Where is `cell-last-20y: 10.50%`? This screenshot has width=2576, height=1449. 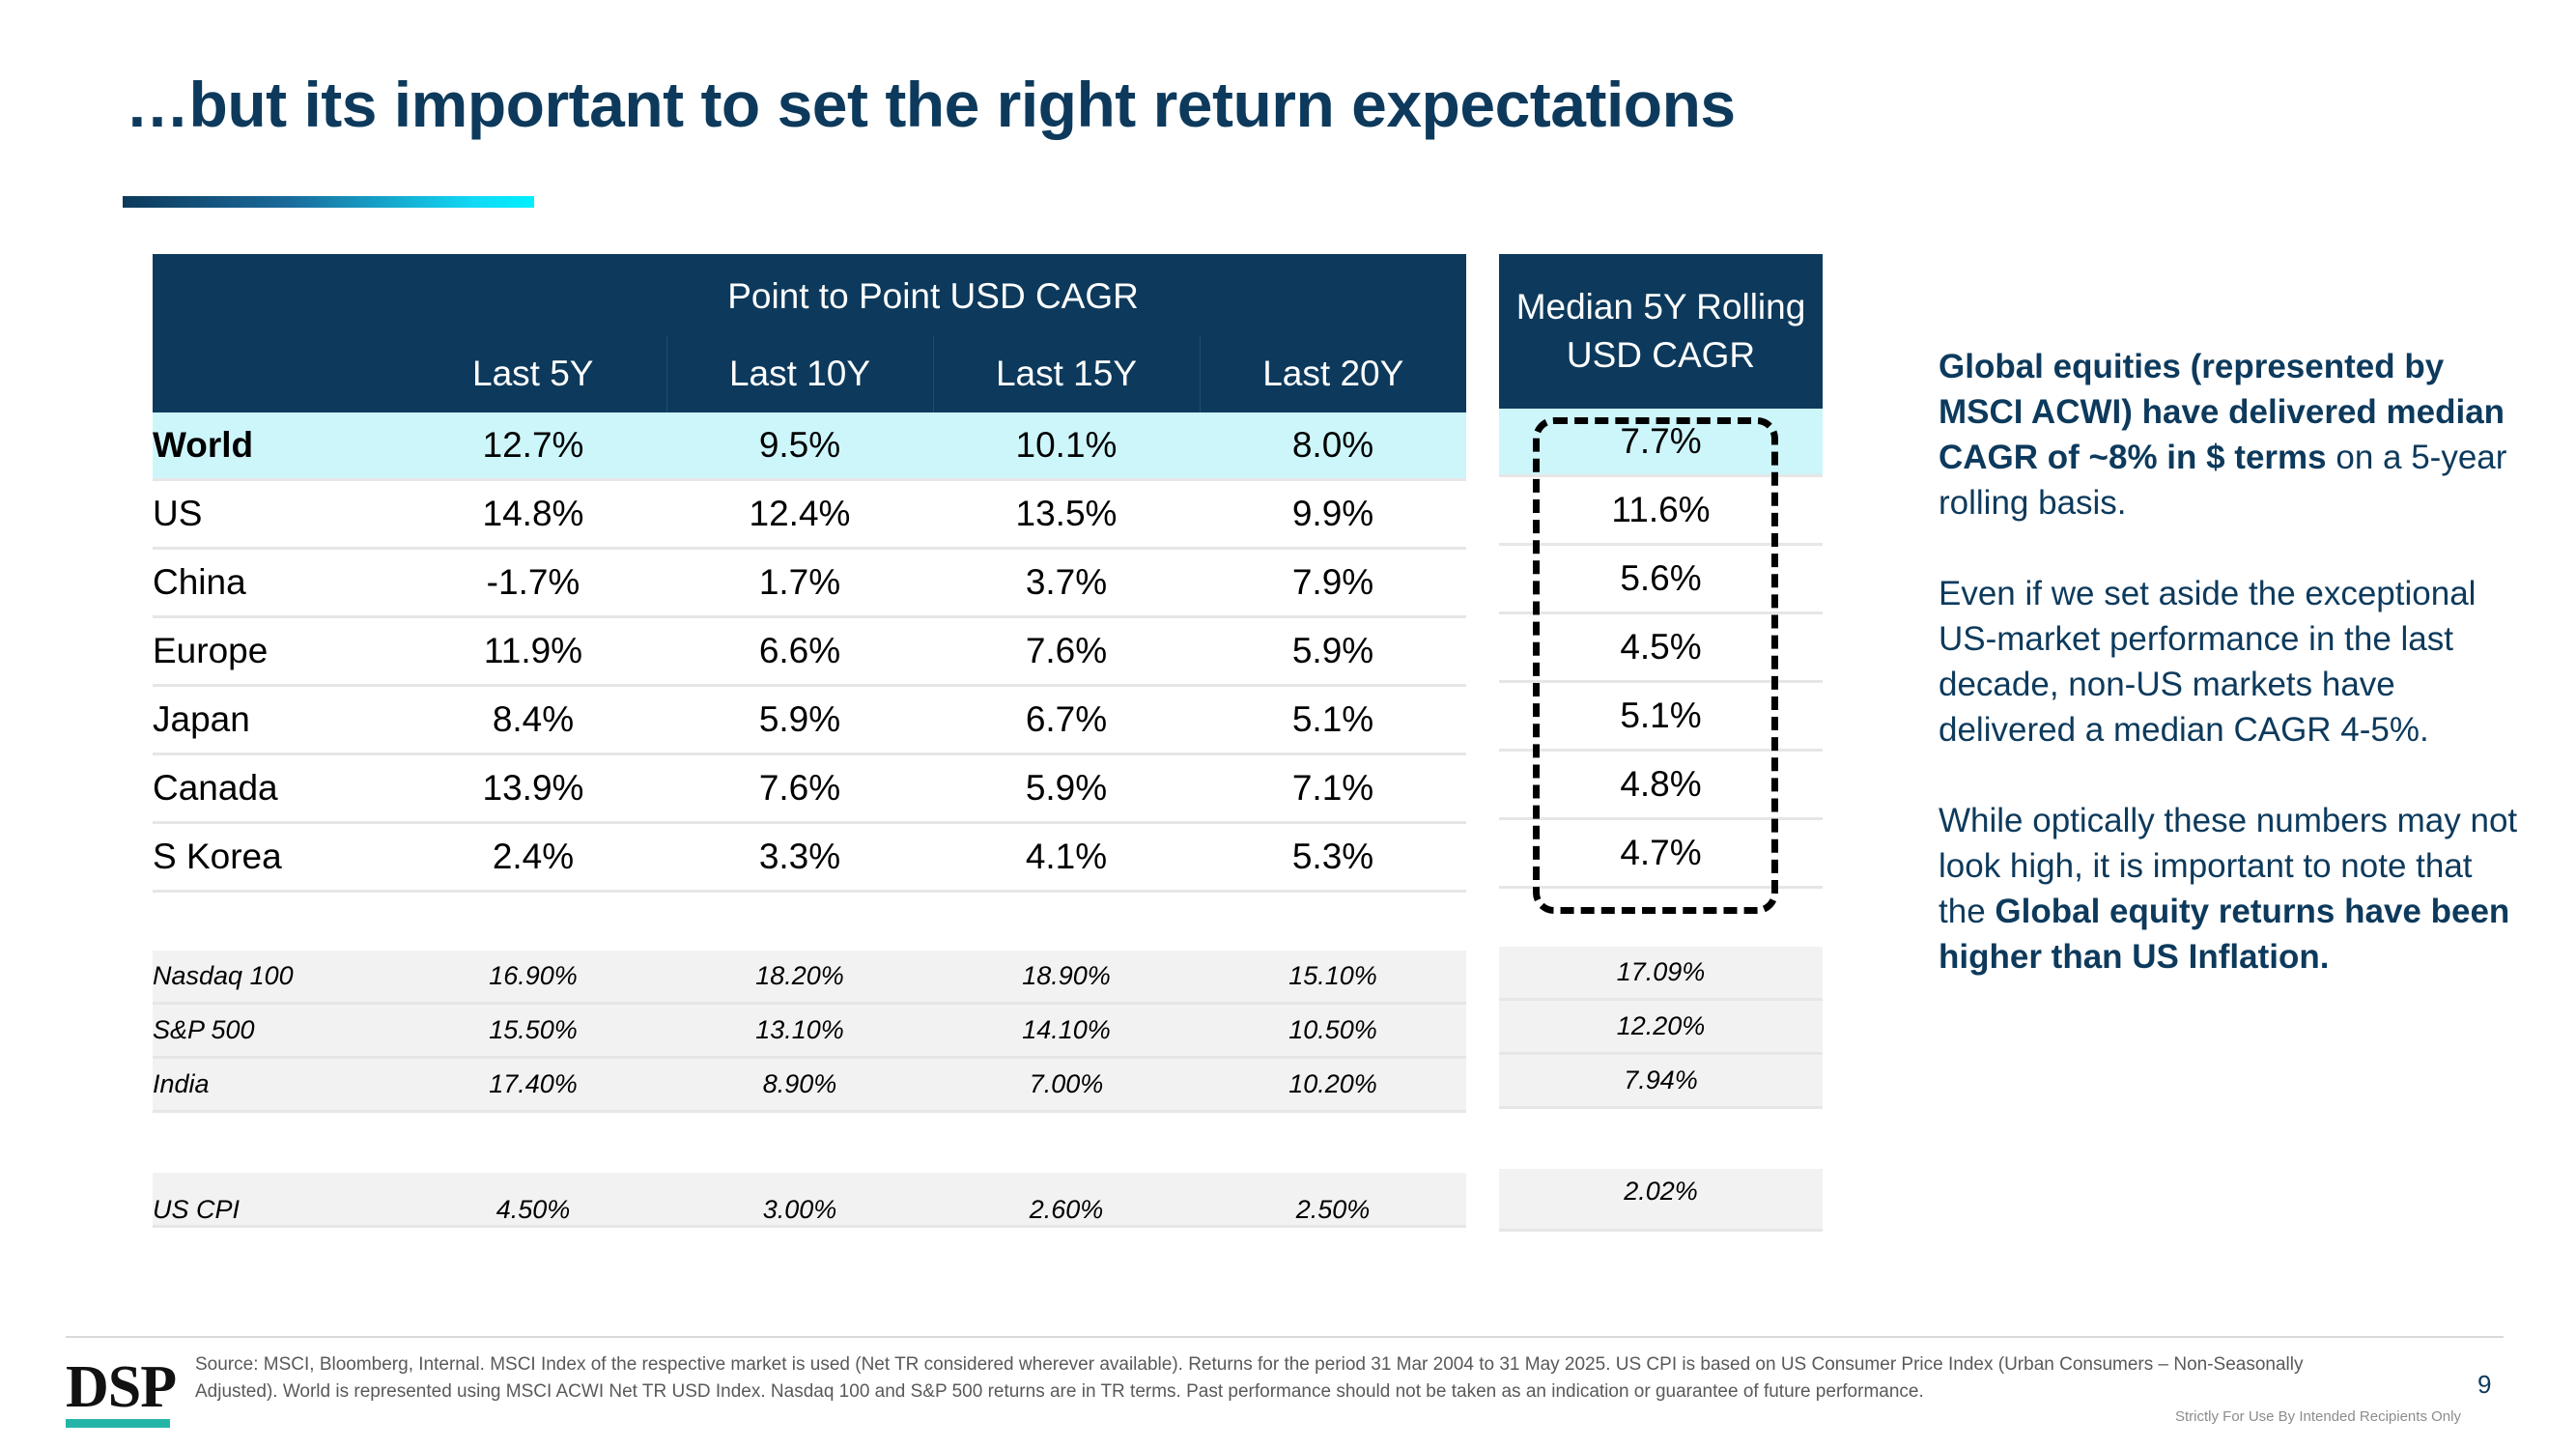 cell-last-20y: 10.50% is located at coordinates (1333, 1031).